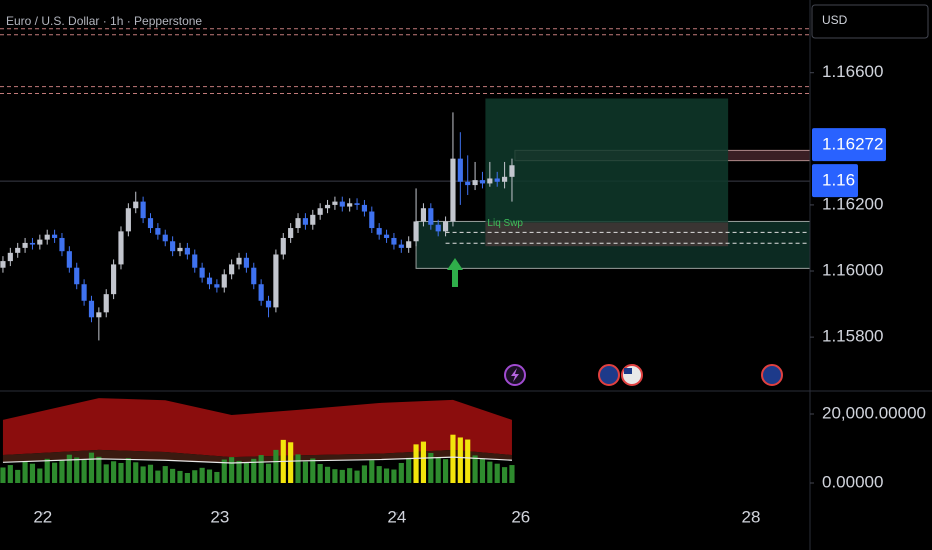 The width and height of the screenshot is (932, 550). What do you see at coordinates (455, 272) in the screenshot?
I see `signal-arrow` at bounding box center [455, 272].